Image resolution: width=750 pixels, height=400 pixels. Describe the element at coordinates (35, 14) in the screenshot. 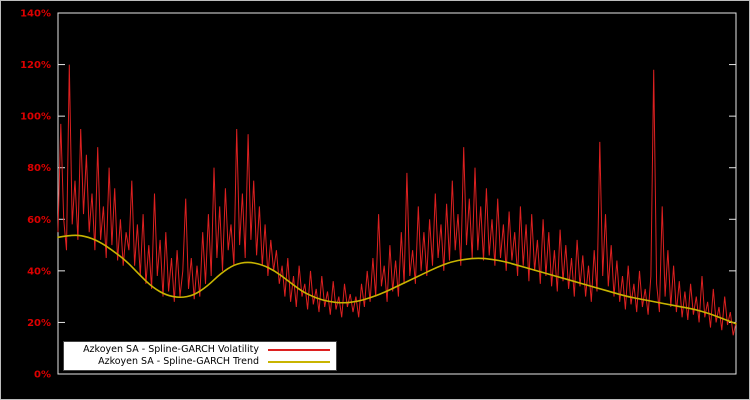

I see `y-tick-label: 140%` at that location.